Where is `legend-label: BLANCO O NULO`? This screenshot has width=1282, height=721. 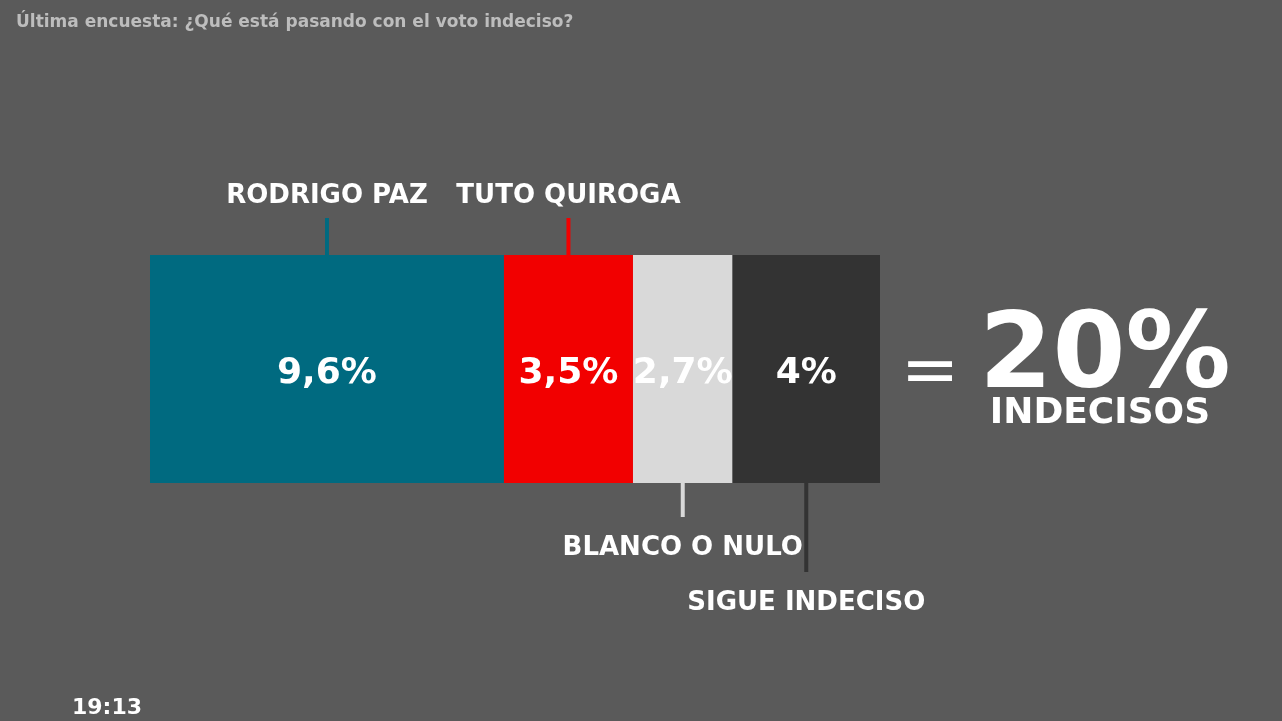
legend-label: BLANCO O NULO is located at coordinates (682, 546).